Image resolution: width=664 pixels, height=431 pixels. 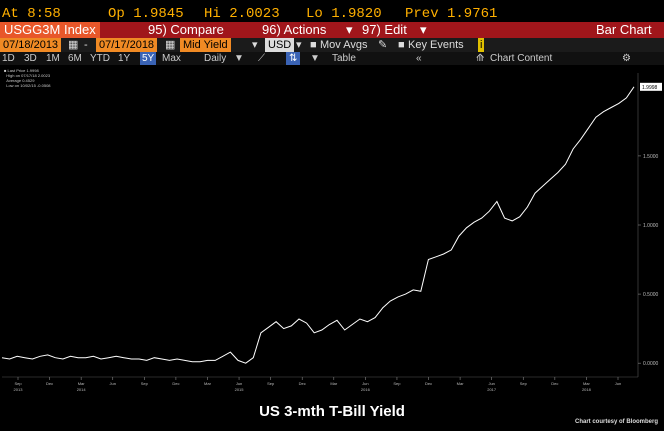 I want to click on currency-dropdown-icon: ▾, so click(x=299, y=45).